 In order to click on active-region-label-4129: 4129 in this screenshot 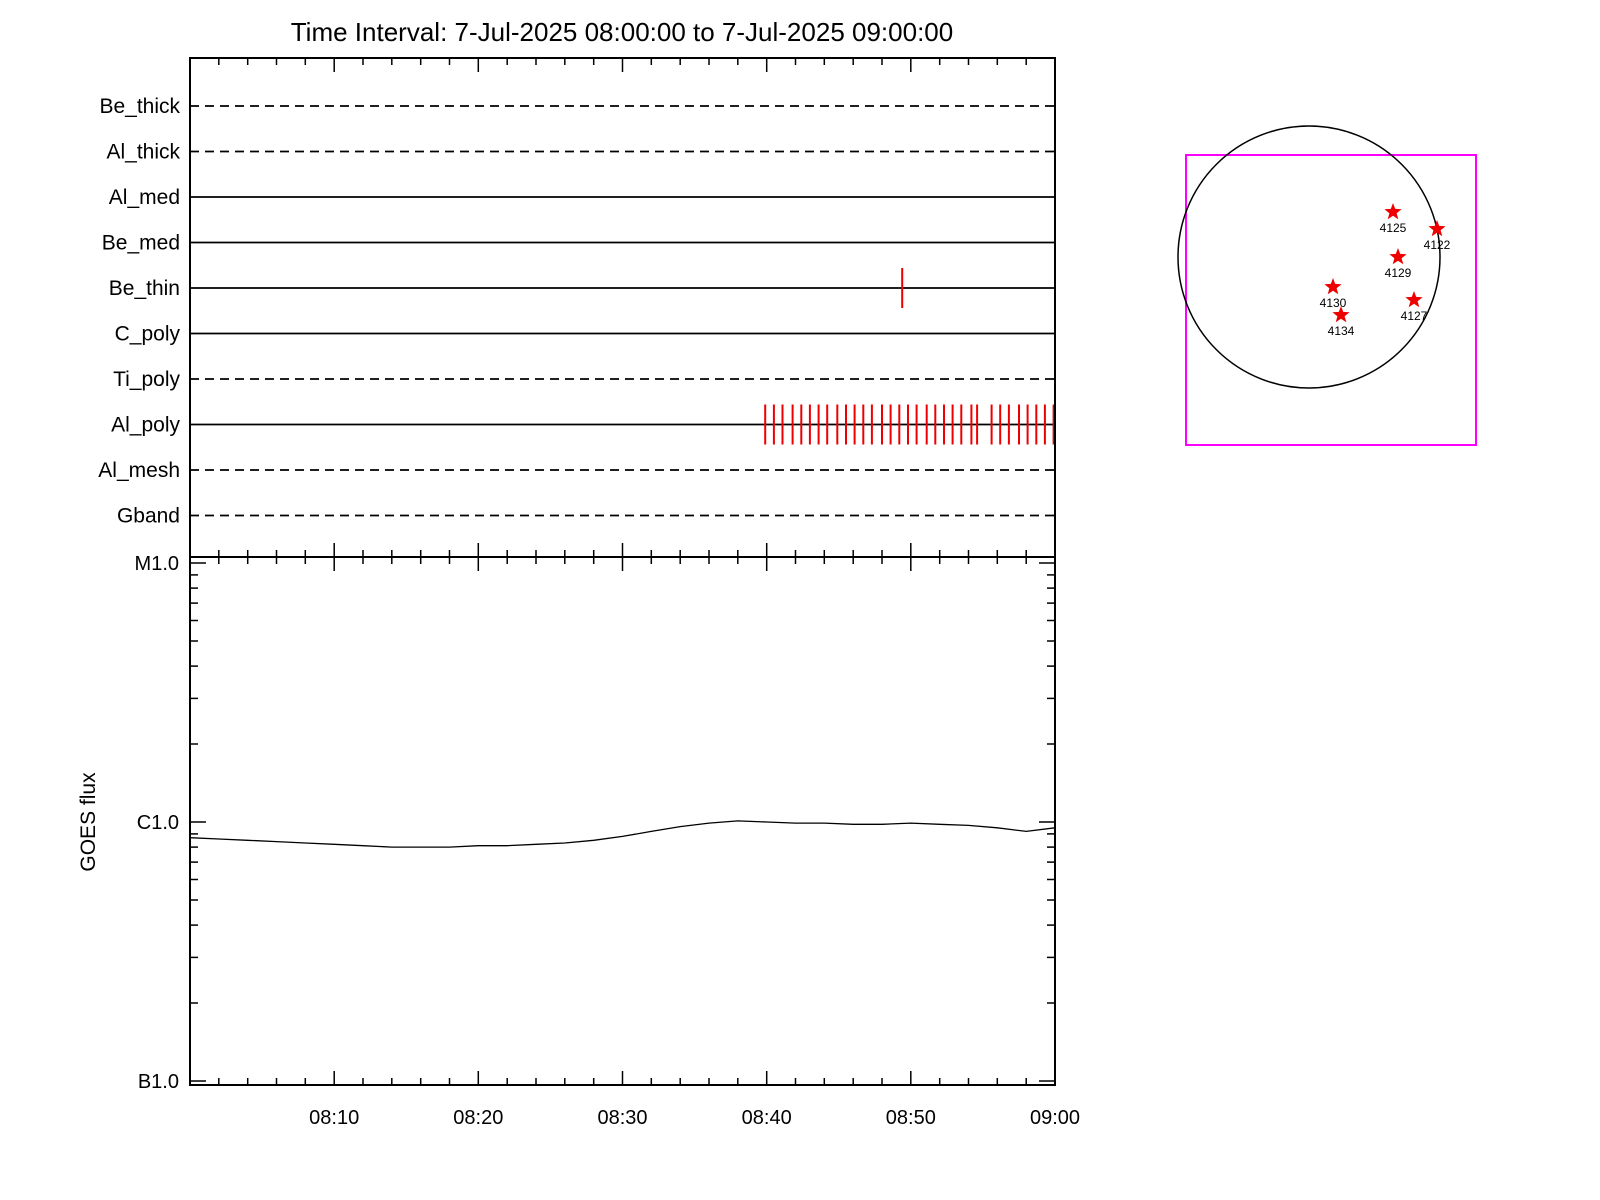, I will do `click(1398, 273)`.